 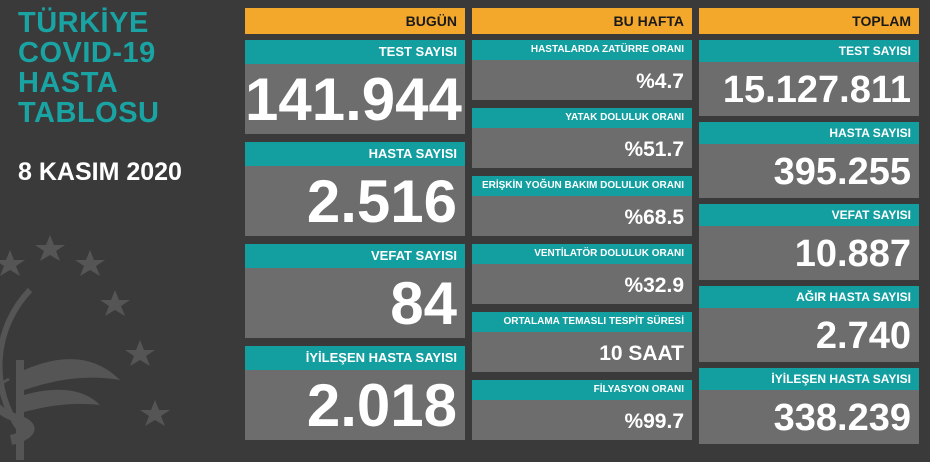 I want to click on total-test-card: TEST SAYISI 15.127.811, so click(x=809, y=78).